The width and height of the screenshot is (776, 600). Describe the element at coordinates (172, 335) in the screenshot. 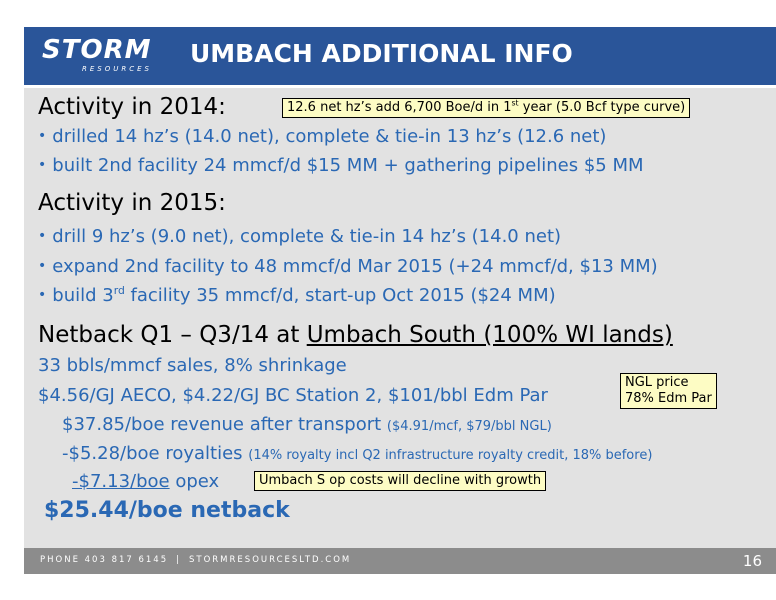

I see `netback-heading-text: Netback Q1 – Q3/14 at` at that location.